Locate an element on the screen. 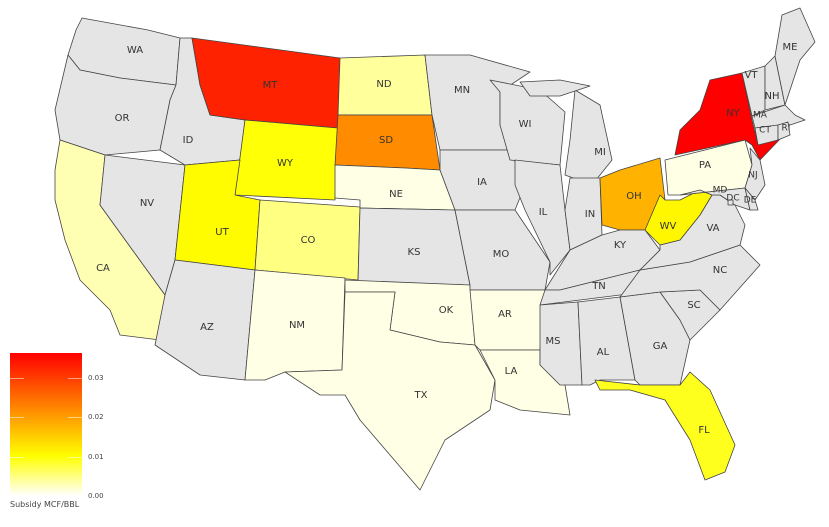 The height and width of the screenshot is (527, 829). state-label-mi: MI is located at coordinates (600, 152).